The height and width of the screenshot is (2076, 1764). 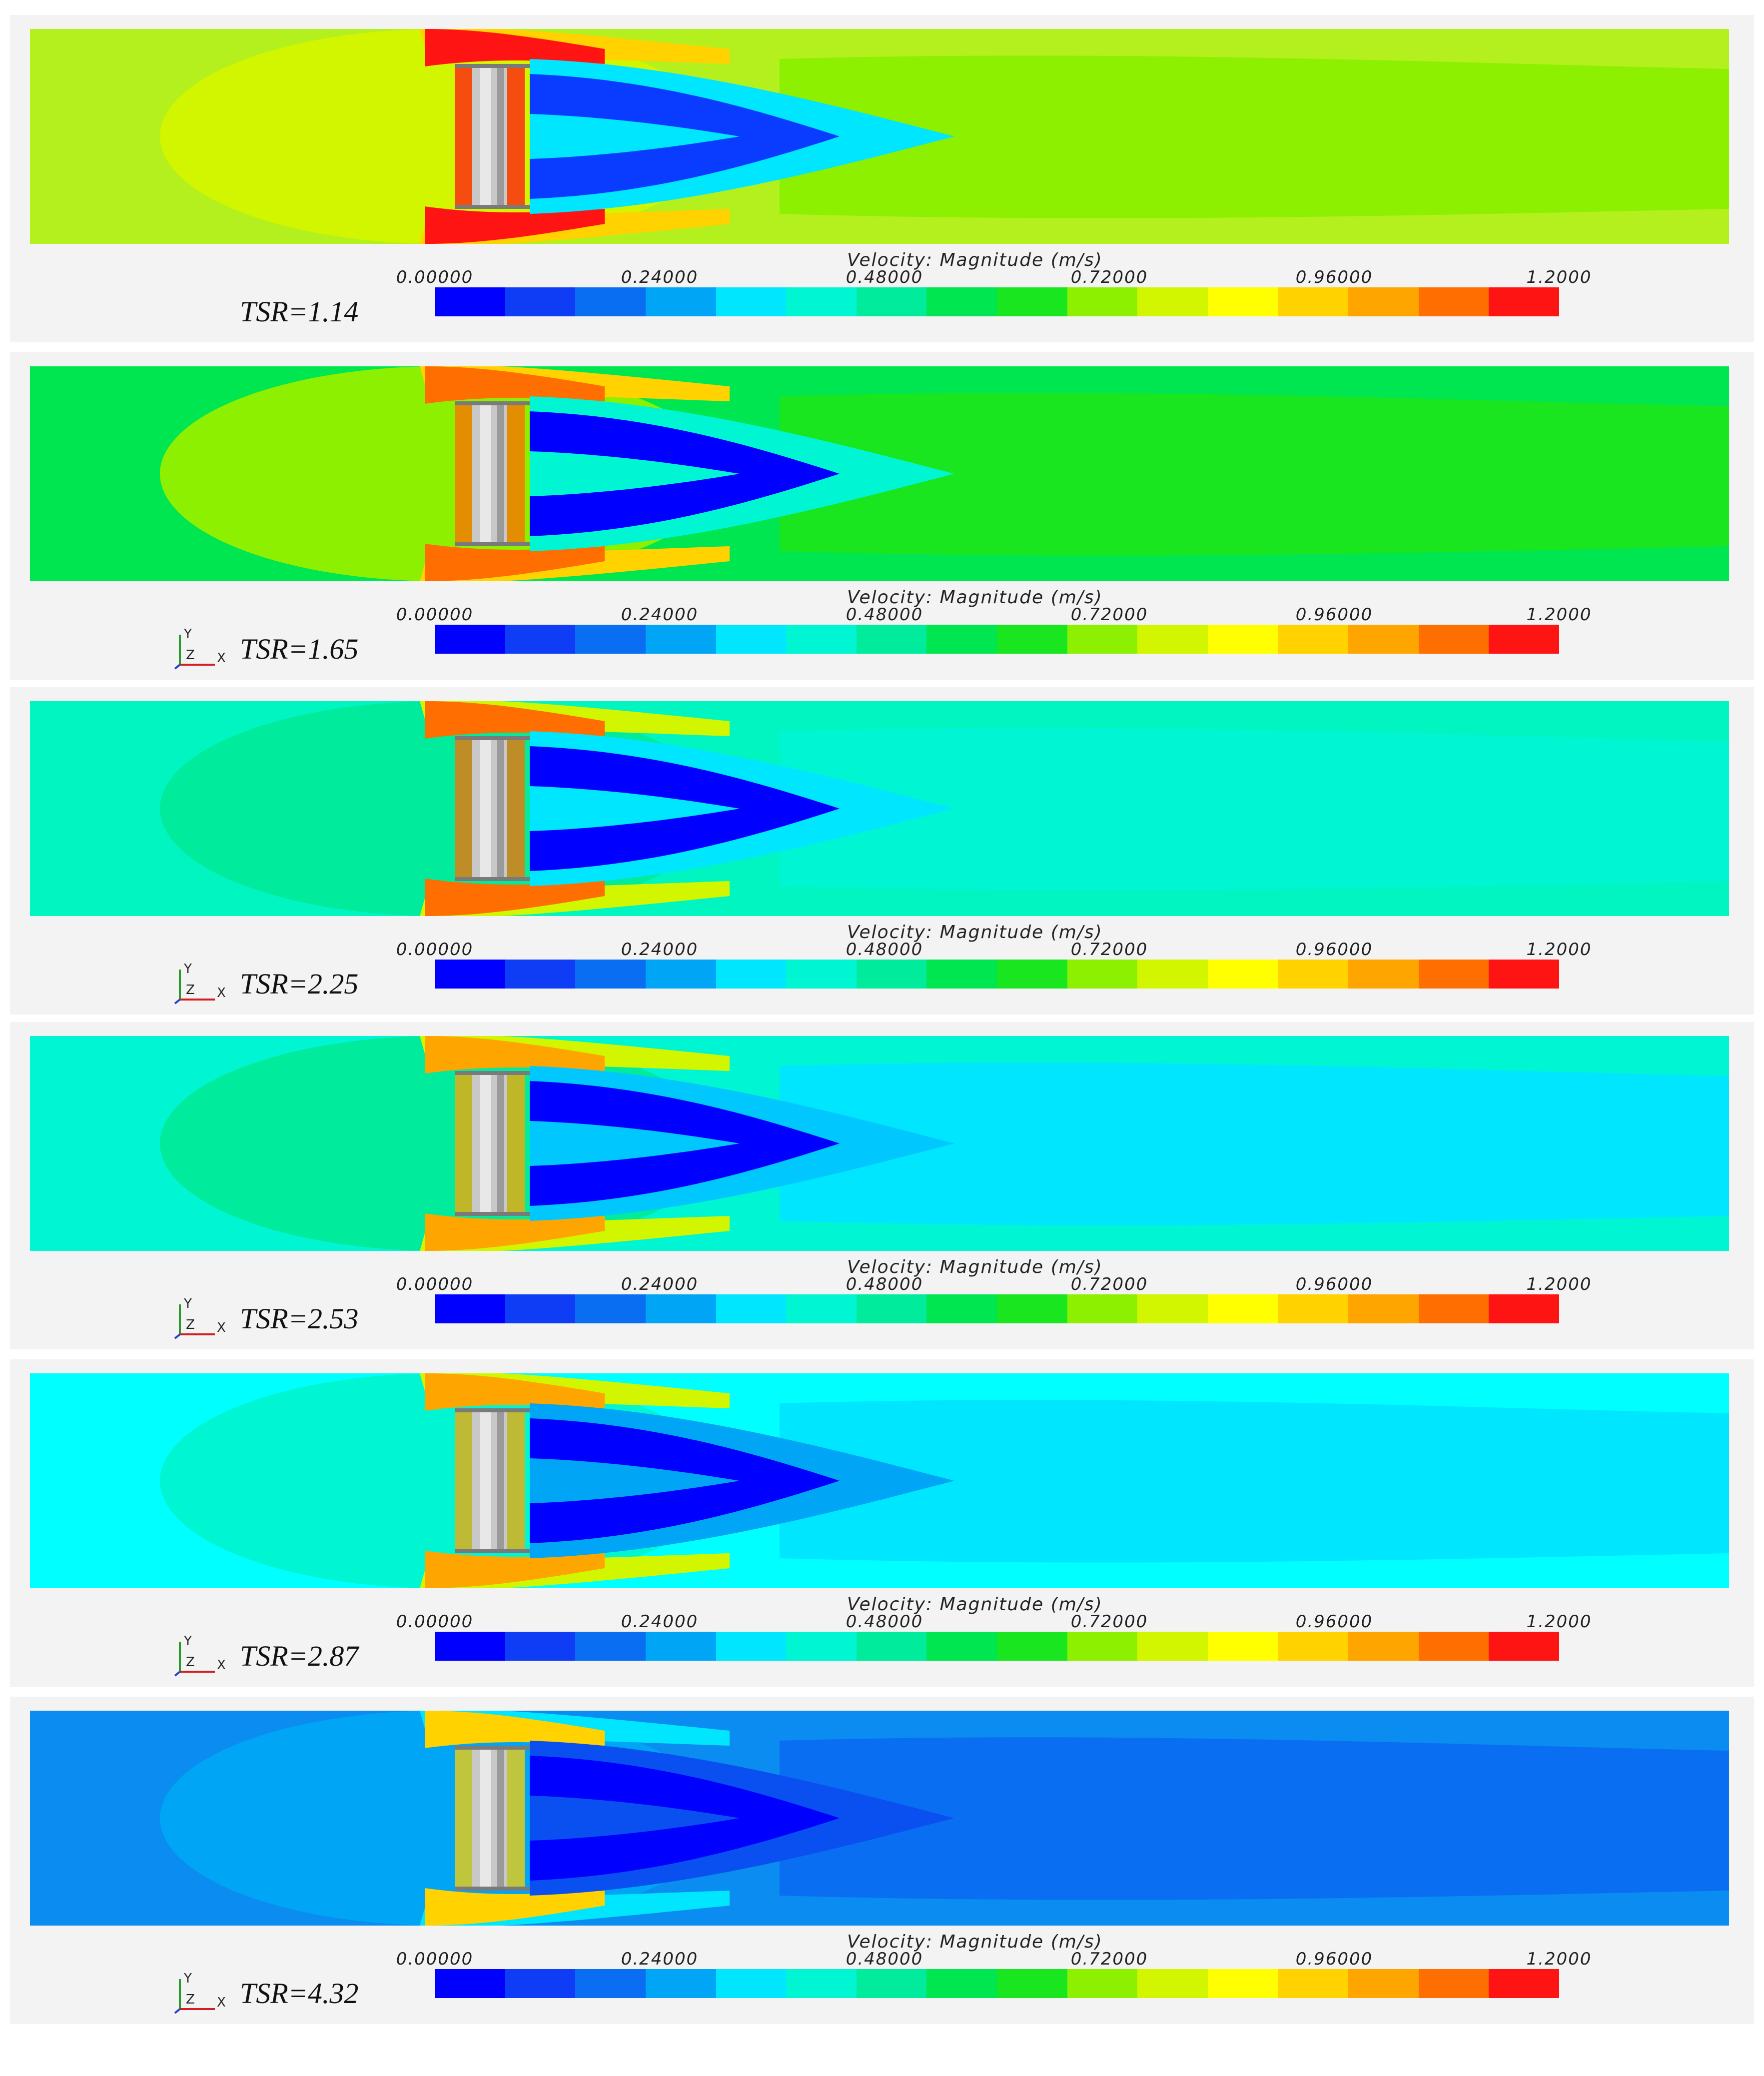 What do you see at coordinates (300, 1656) in the screenshot?
I see `tsr-label: TSR=2.87` at bounding box center [300, 1656].